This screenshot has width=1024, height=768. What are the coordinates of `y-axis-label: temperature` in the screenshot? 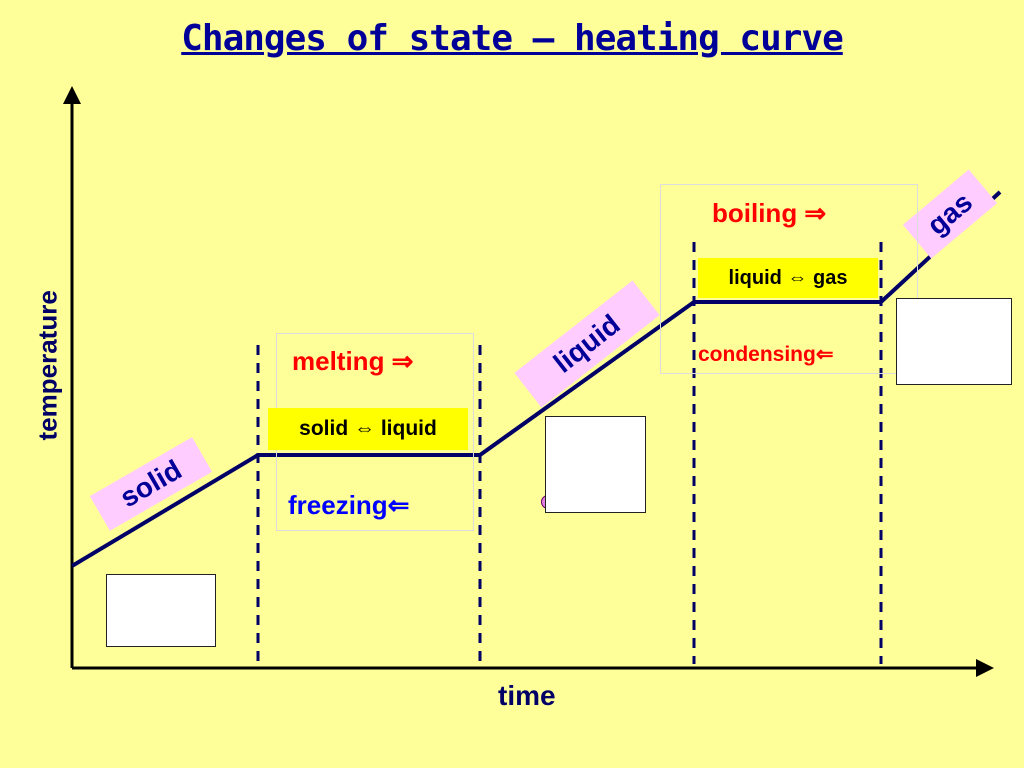 It's located at (47, 365).